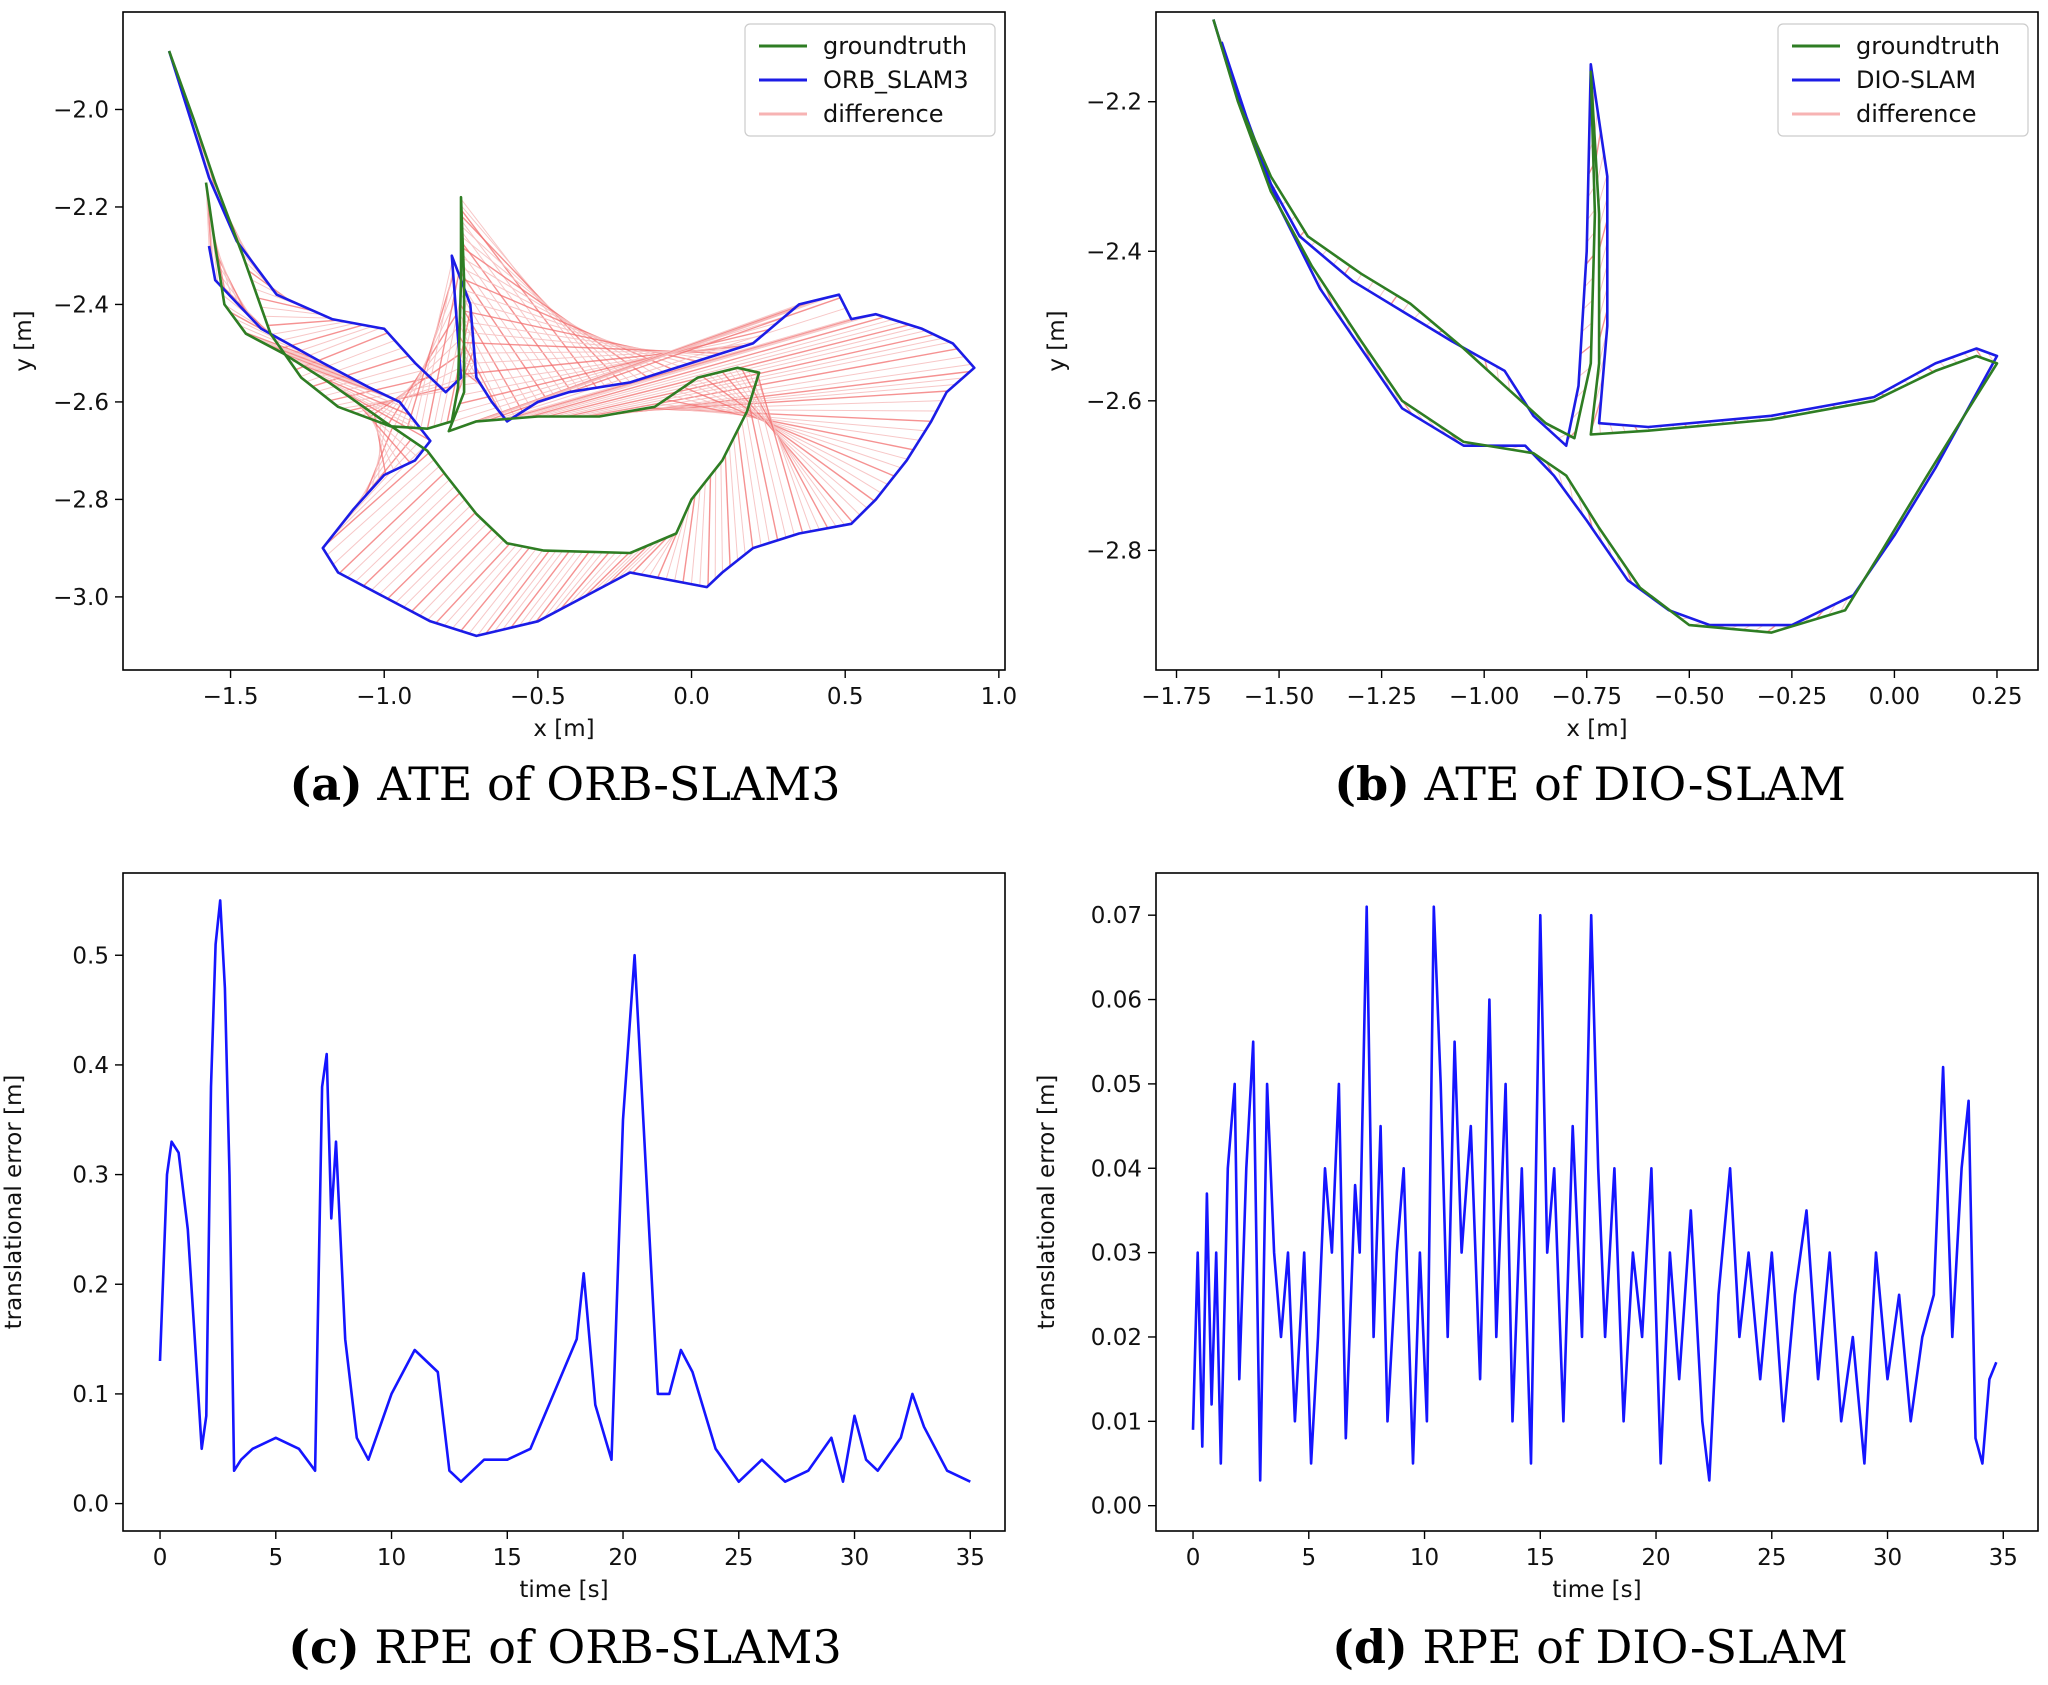  Describe the element at coordinates (384, 697) in the screenshot. I see `x-tick-label: −1.0` at that location.